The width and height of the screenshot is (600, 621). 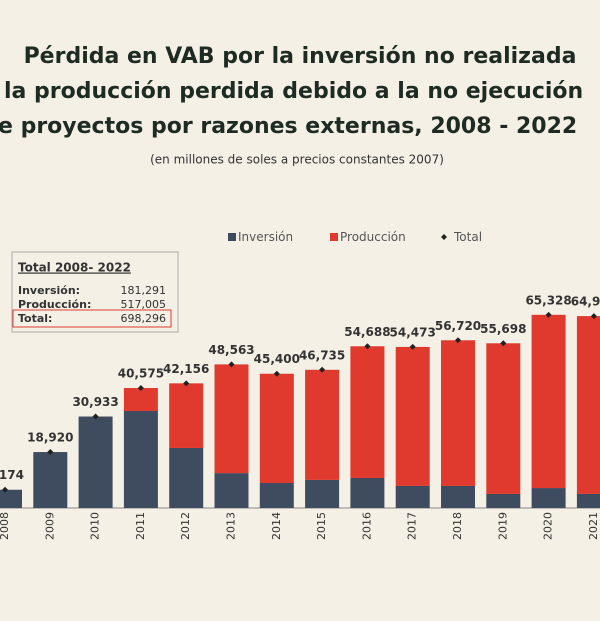 What do you see at coordinates (593, 526) in the screenshot?
I see `x-tick-label: 2021` at bounding box center [593, 526].